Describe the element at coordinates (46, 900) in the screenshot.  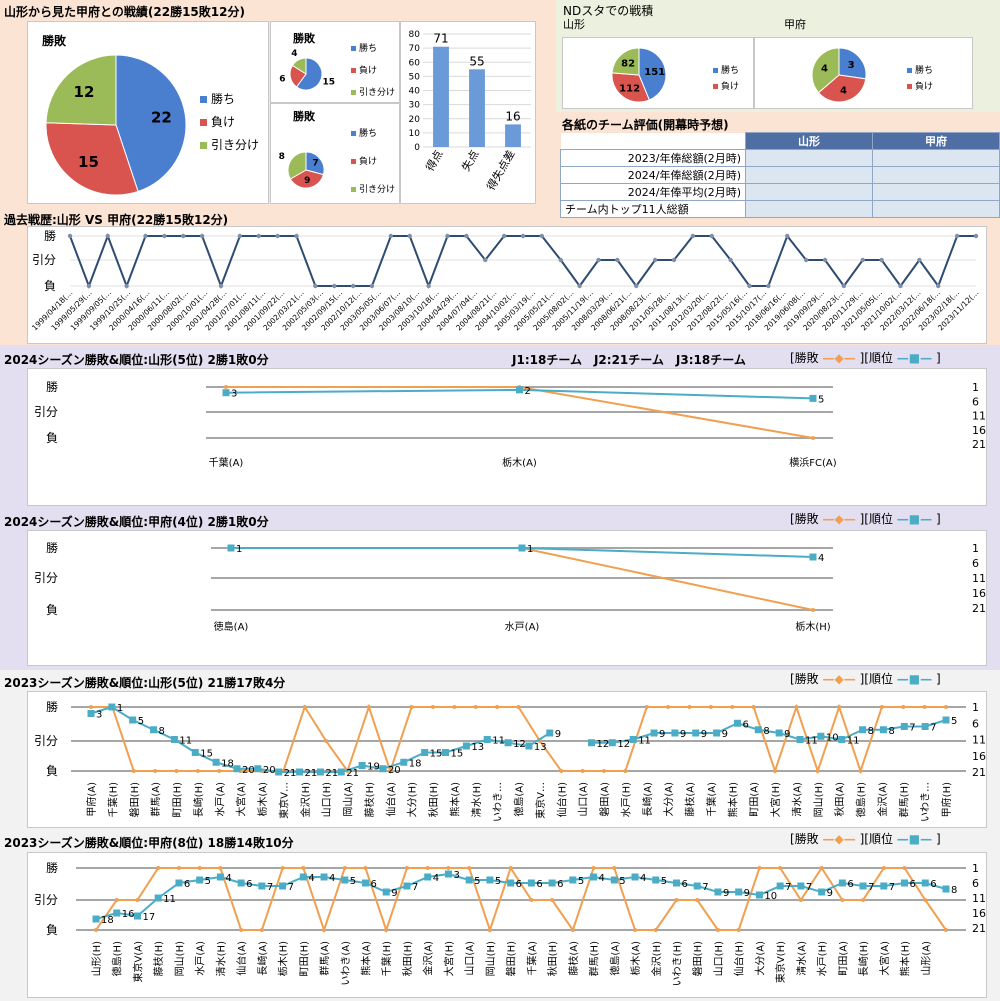
I see `y-axis-label: 引分` at that location.